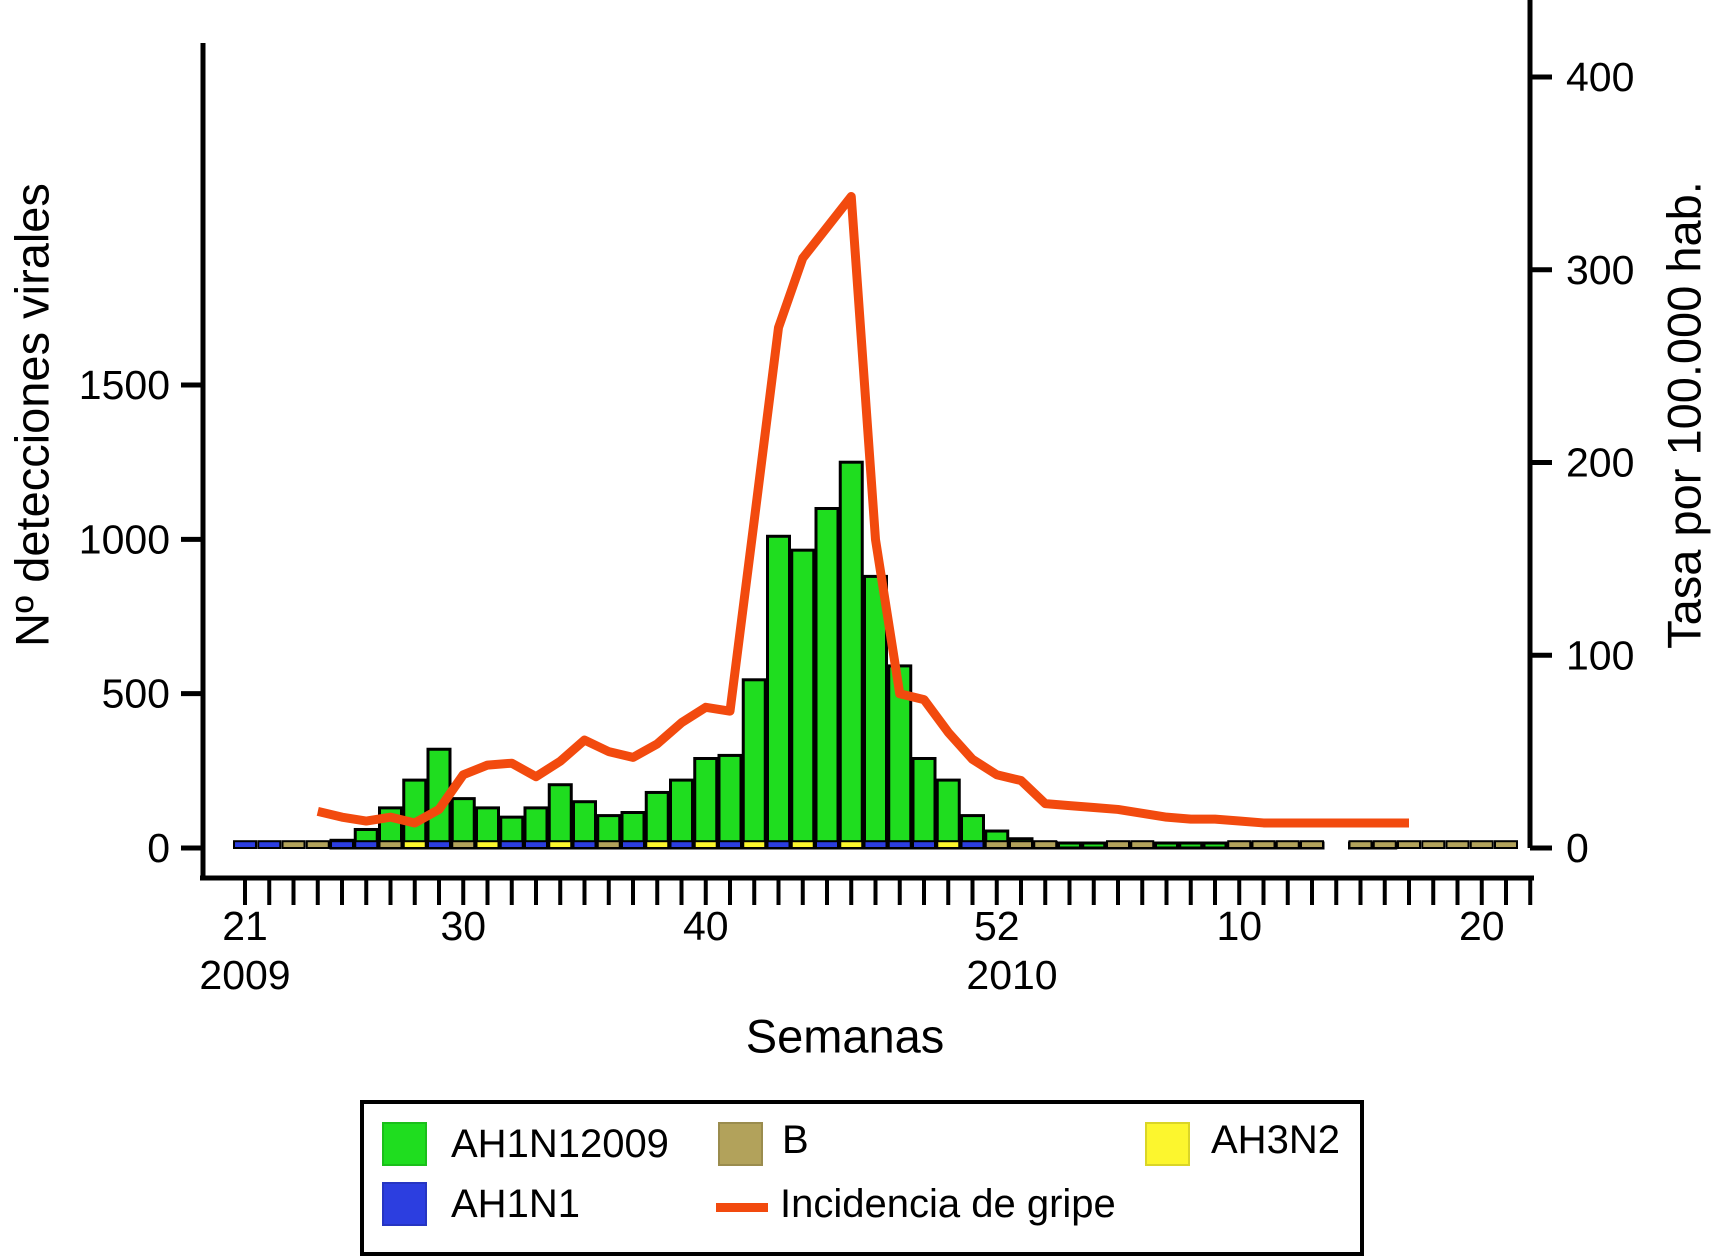 This screenshot has height=1257, width=1729. What do you see at coordinates (1482, 926) in the screenshot?
I see `x-tick-label: 20` at bounding box center [1482, 926].